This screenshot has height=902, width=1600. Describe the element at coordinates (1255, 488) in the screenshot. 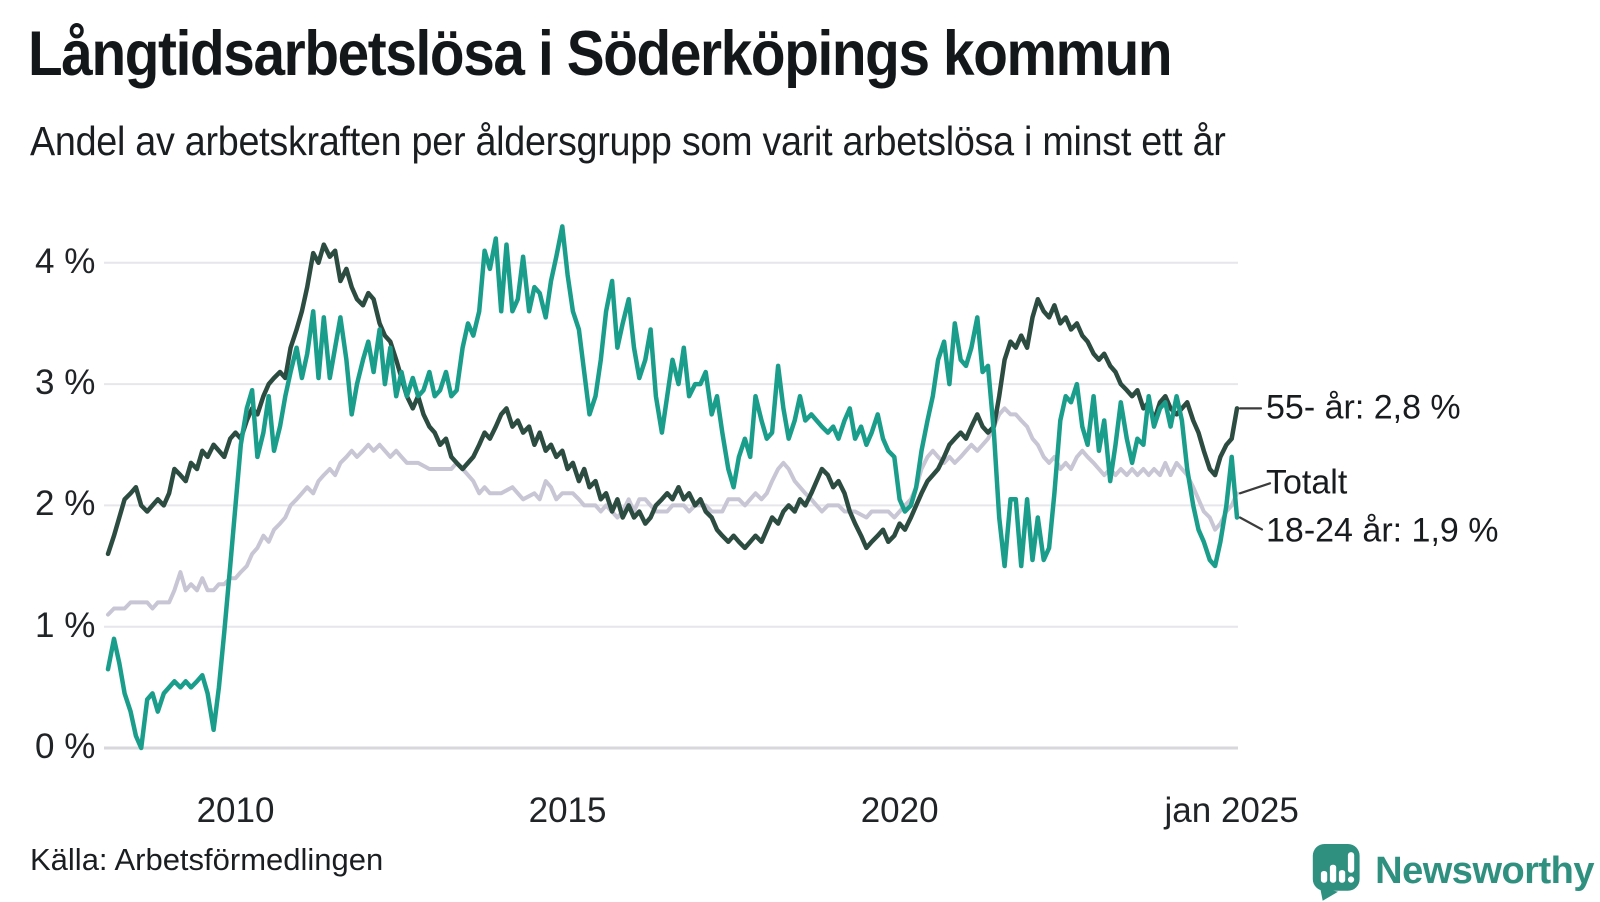

I see `annotation-connector-total` at that location.